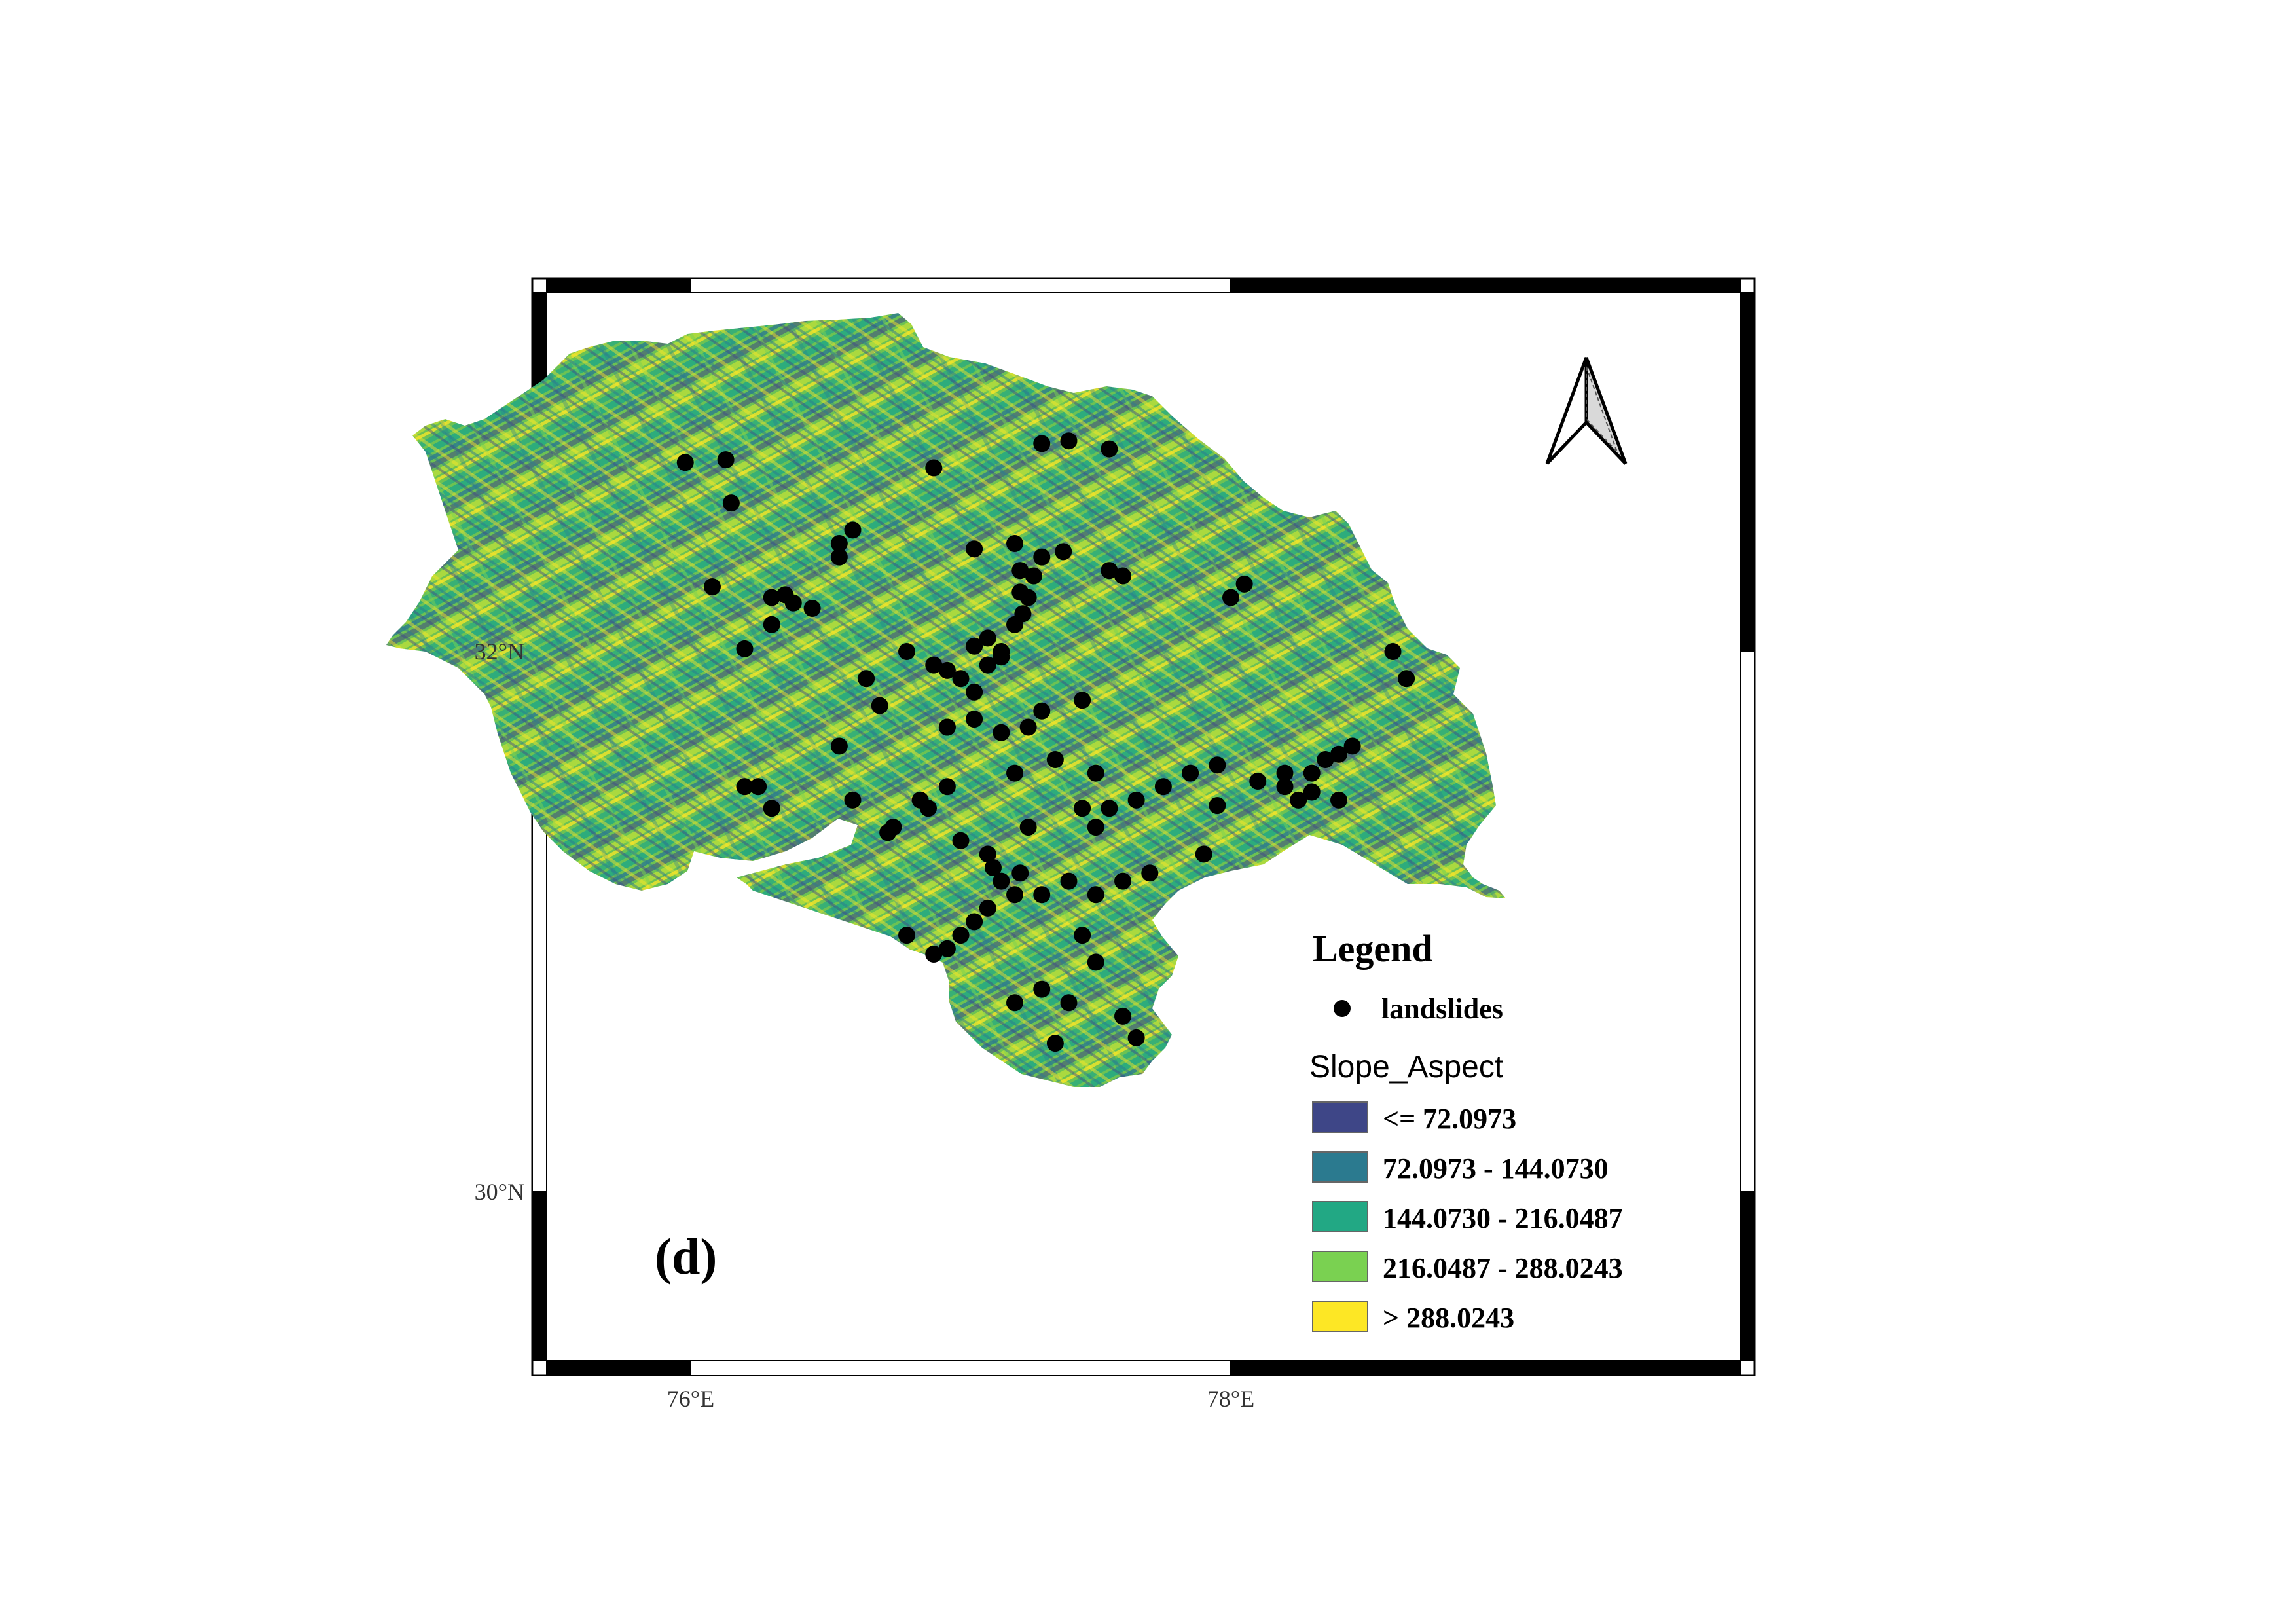 This screenshot has height=1624, width=2296. Describe the element at coordinates (1045, 742) in the screenshot. I see `landslide-points` at that location.